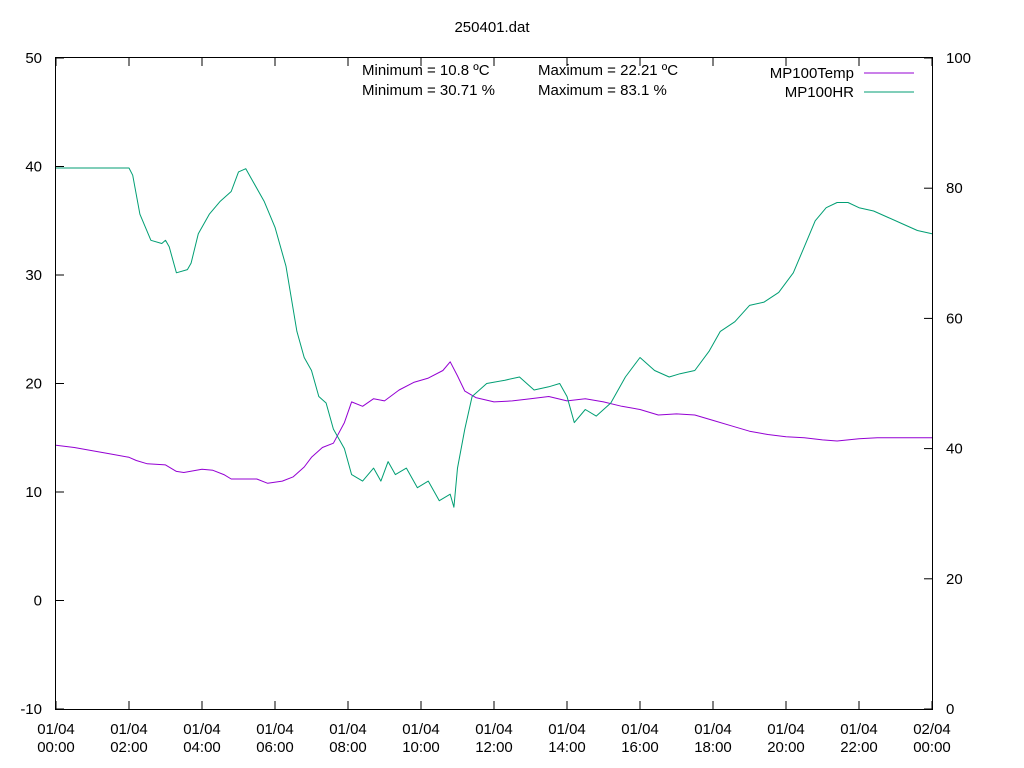  I want to click on x-tick-label-time: 20:00, so click(786, 747).